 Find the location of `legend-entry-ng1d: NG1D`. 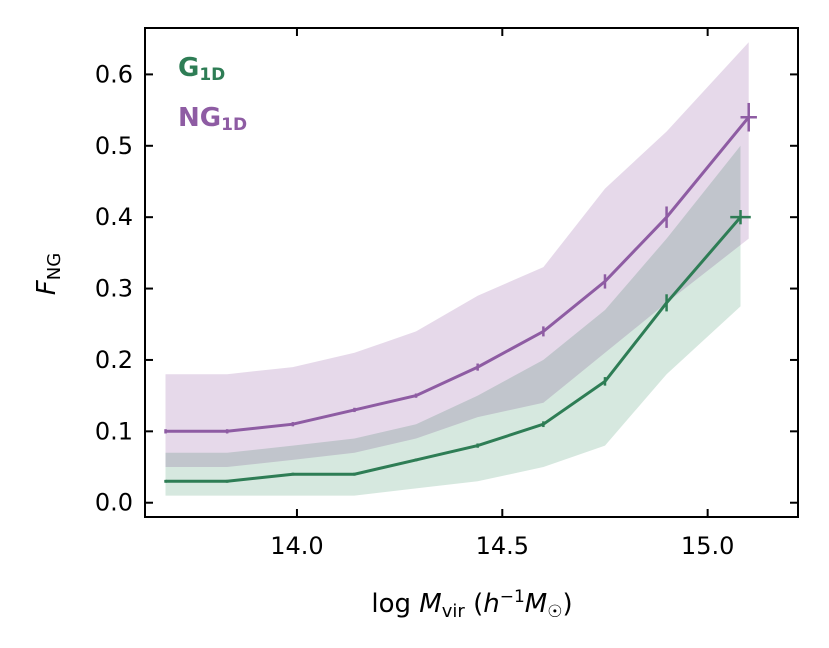

legend-entry-ng1d: NG1D is located at coordinates (212, 119).